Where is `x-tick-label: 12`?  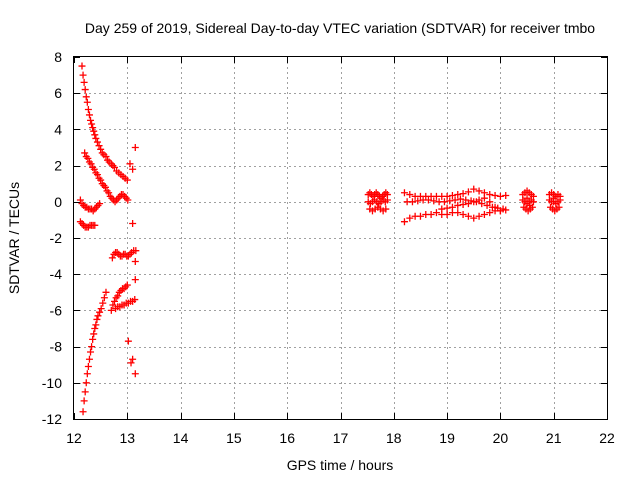 x-tick-label: 12 is located at coordinates (74, 438).